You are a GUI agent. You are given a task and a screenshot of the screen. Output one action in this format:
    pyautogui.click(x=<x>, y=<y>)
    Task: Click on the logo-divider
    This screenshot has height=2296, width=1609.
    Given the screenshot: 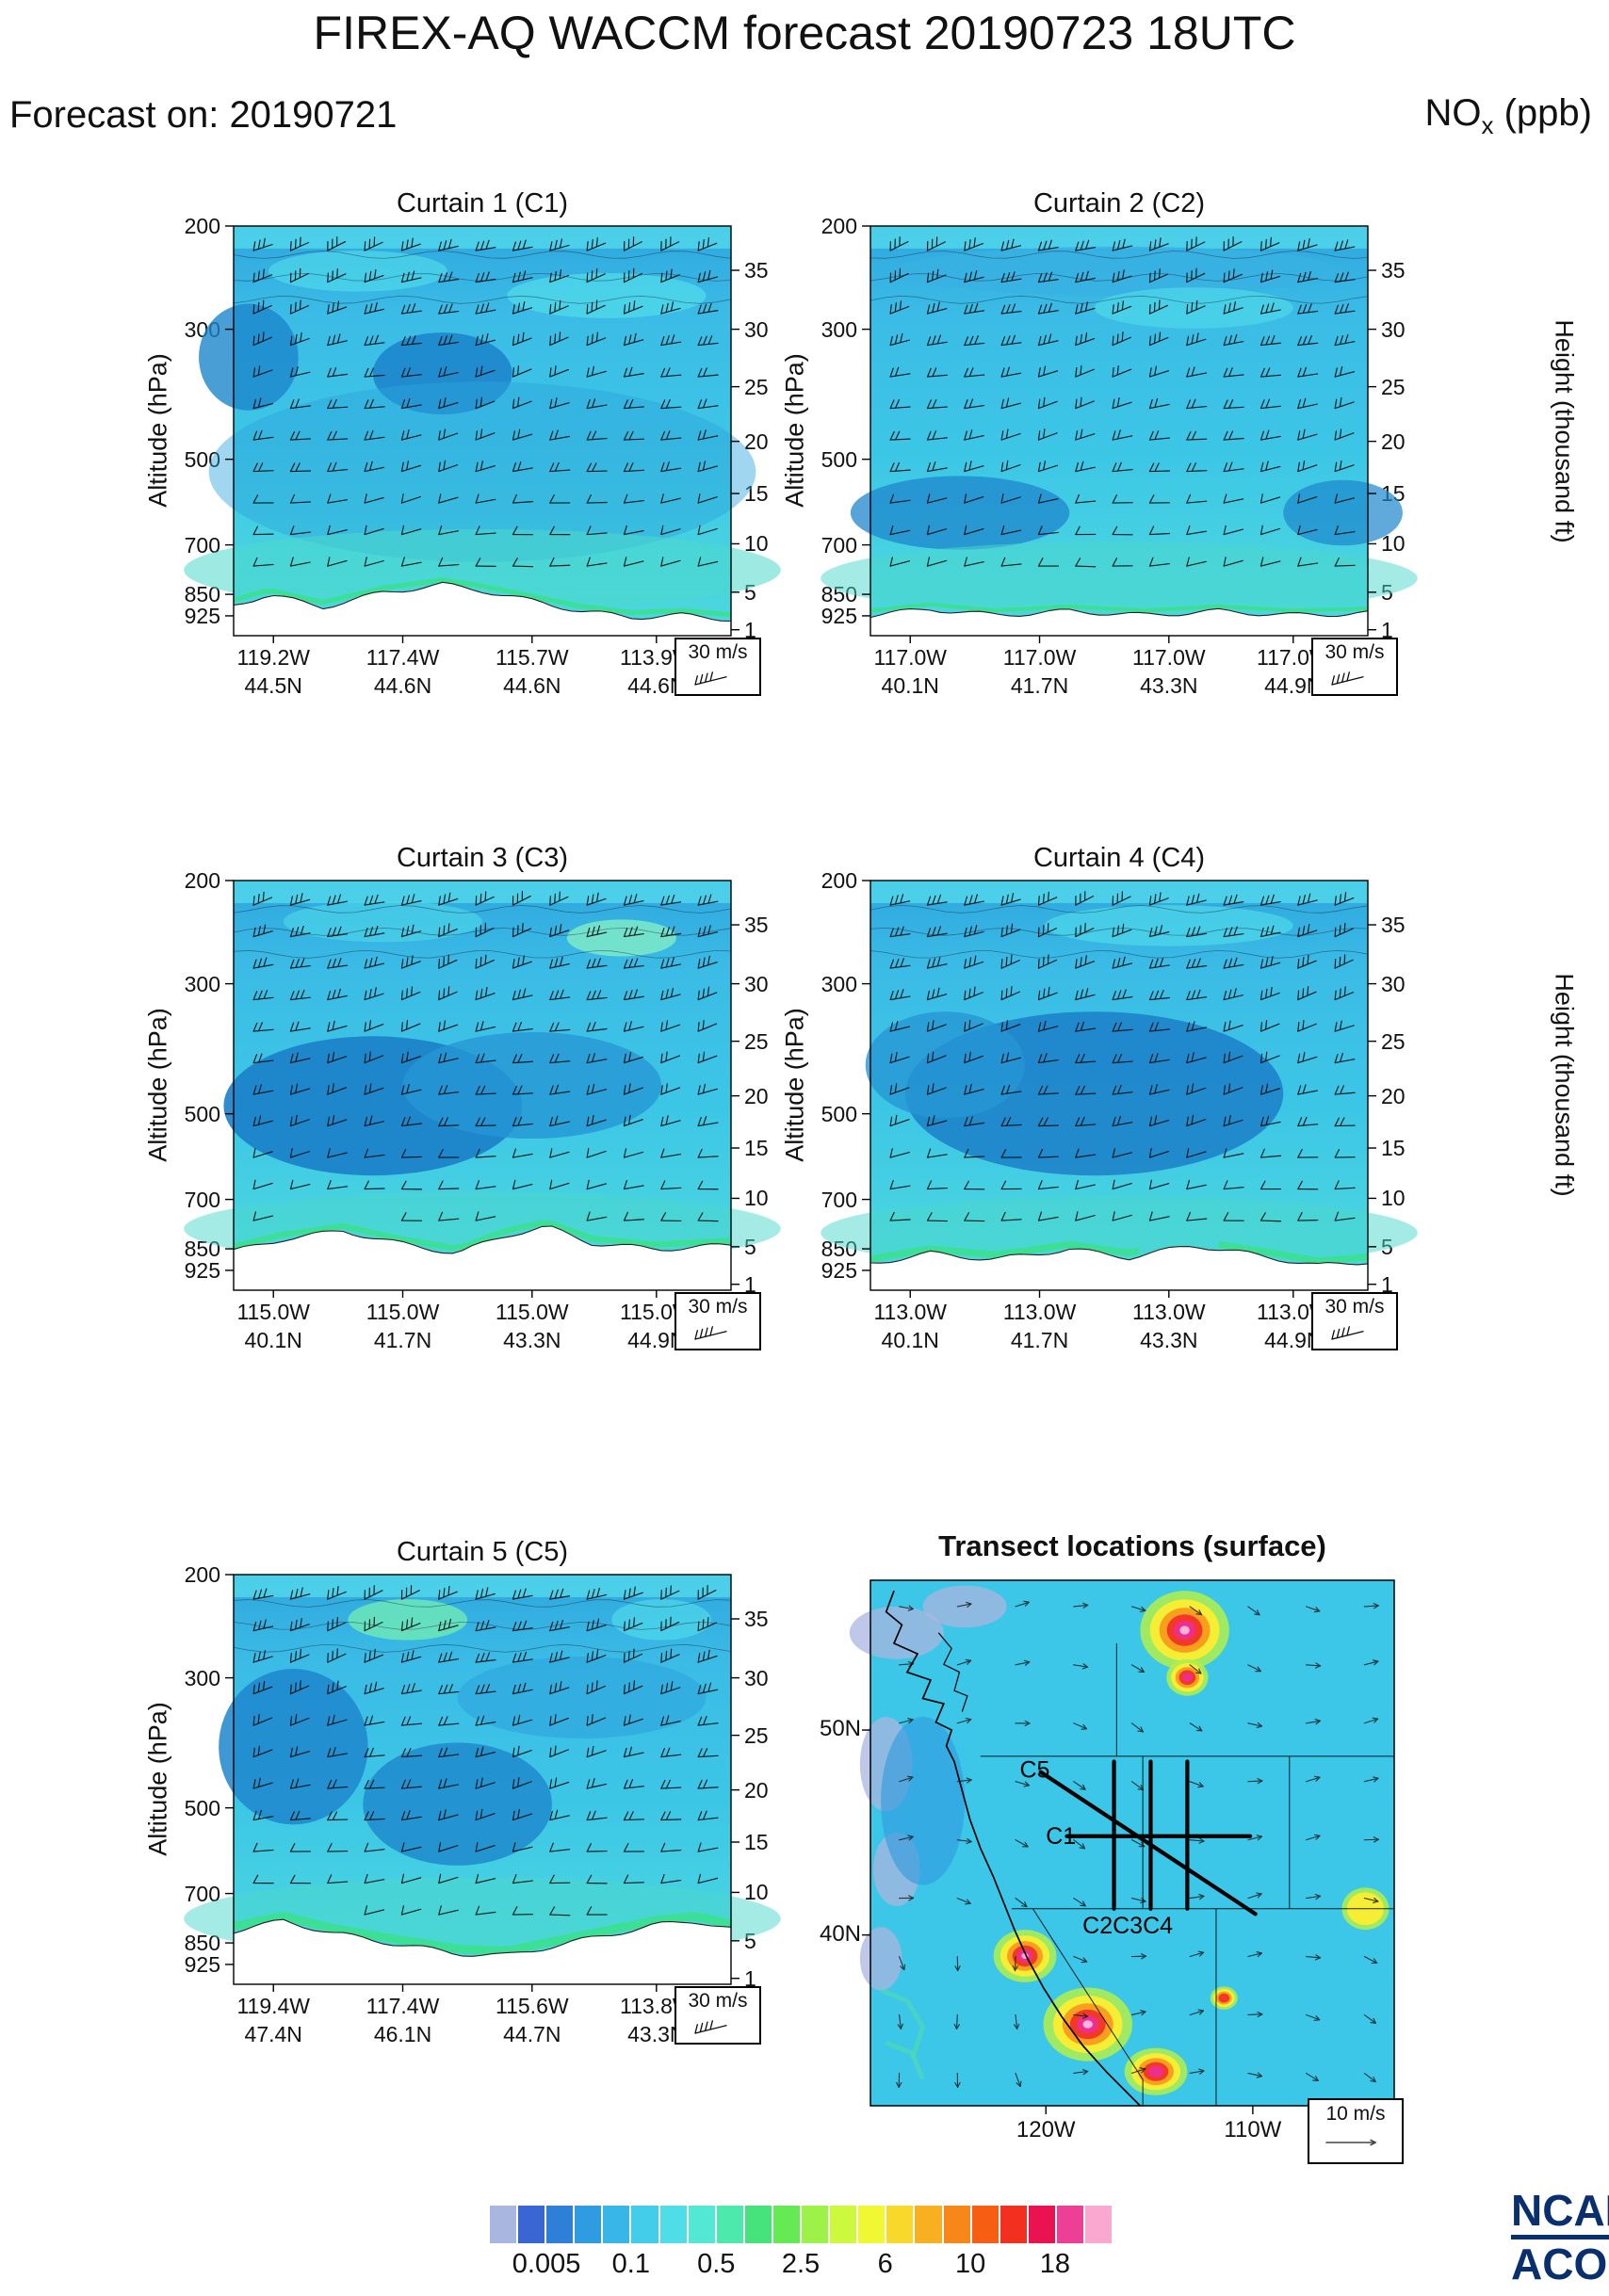 What is the action you would take?
    pyautogui.click(x=1560, y=2237)
    